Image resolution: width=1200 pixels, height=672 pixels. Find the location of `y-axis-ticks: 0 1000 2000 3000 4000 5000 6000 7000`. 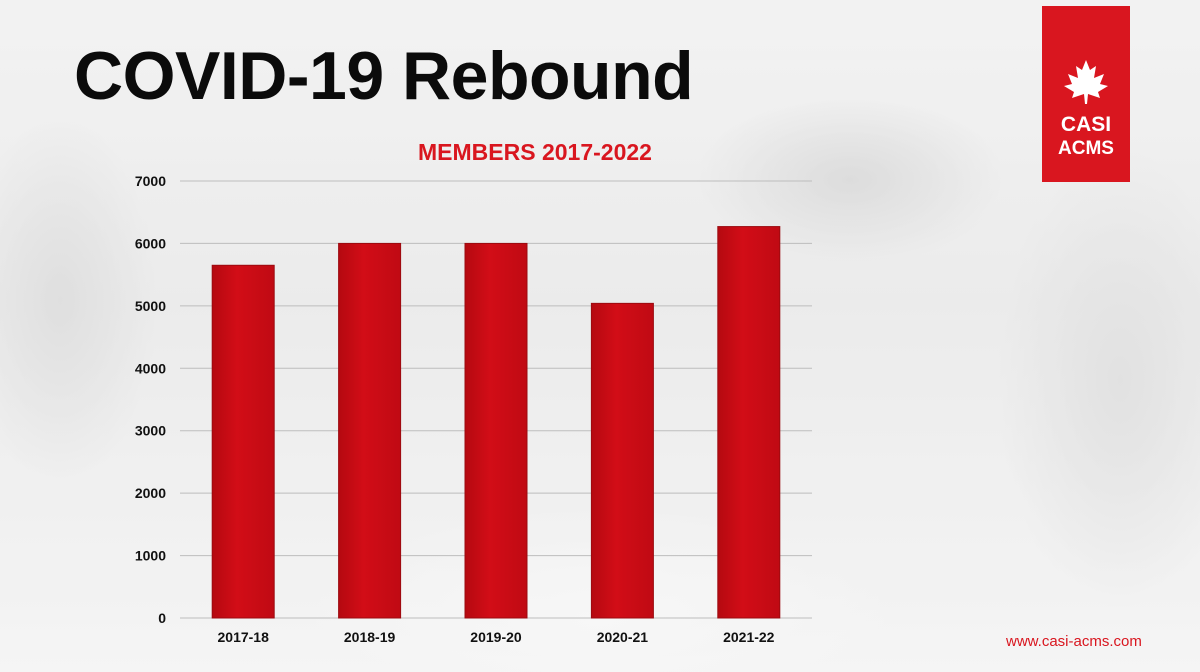

y-axis-ticks: 0 1000 2000 3000 4000 5000 6000 7000 is located at coordinates (150, 399).